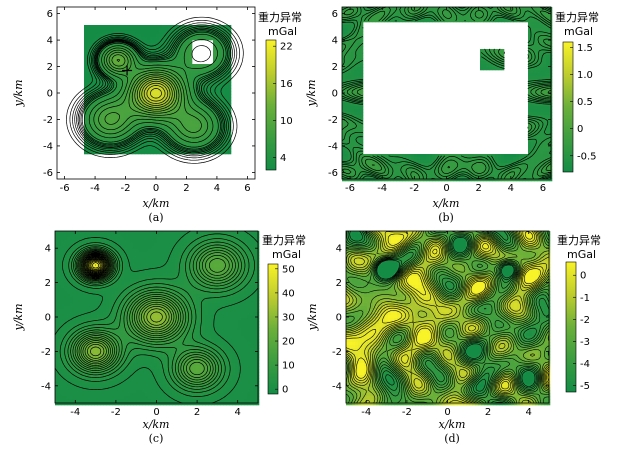 The width and height of the screenshot is (627, 452). Describe the element at coordinates (271, 105) in the screenshot. I see `colorbar-a` at that location.